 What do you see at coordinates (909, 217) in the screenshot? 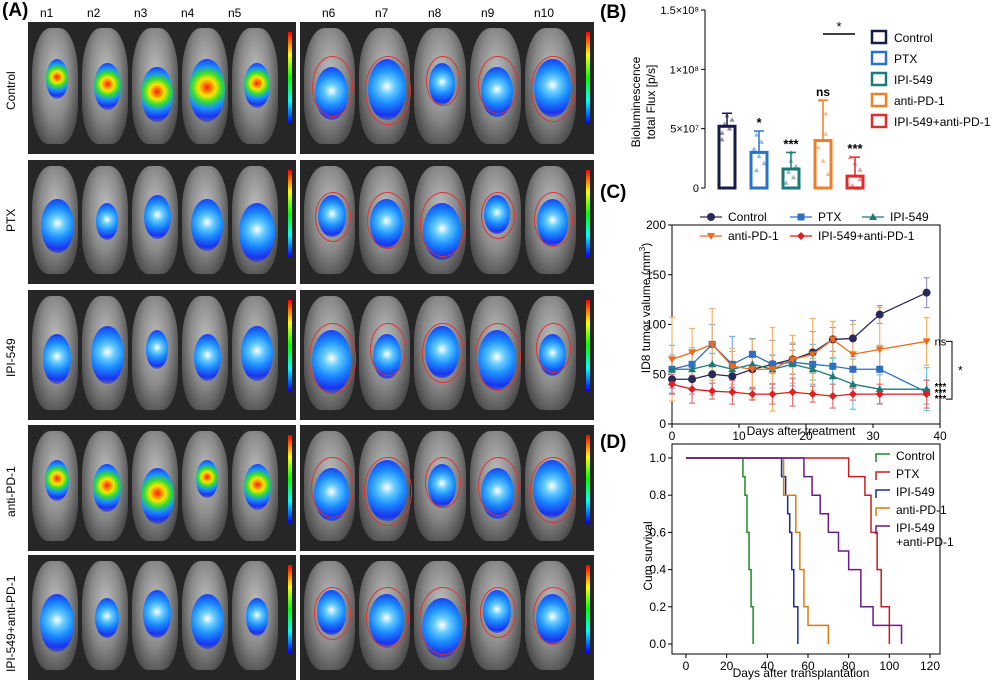
I see `chart-c-legend-label: IPI-549` at bounding box center [909, 217].